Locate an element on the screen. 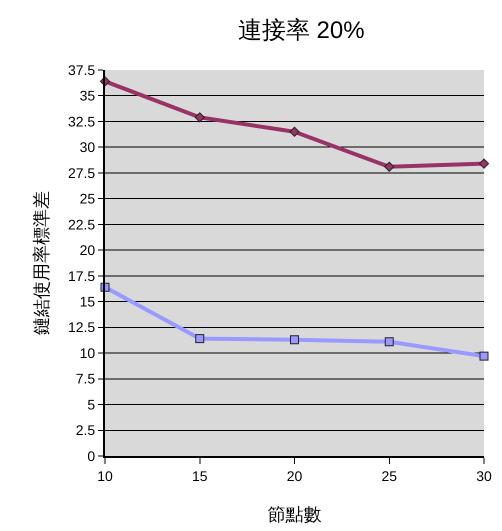 The width and height of the screenshot is (502, 531). y-tick-label: 22.5 is located at coordinates (82, 224).